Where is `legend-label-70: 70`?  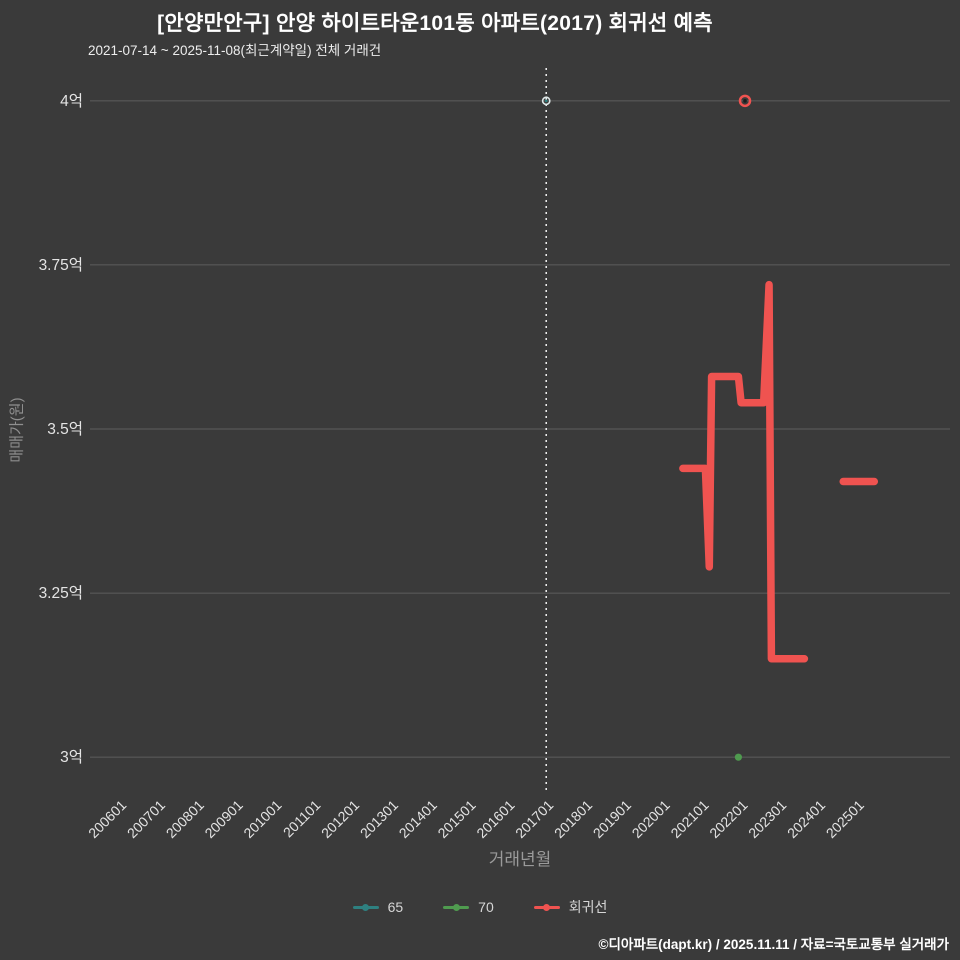
legend-label-70: 70 is located at coordinates (486, 907).